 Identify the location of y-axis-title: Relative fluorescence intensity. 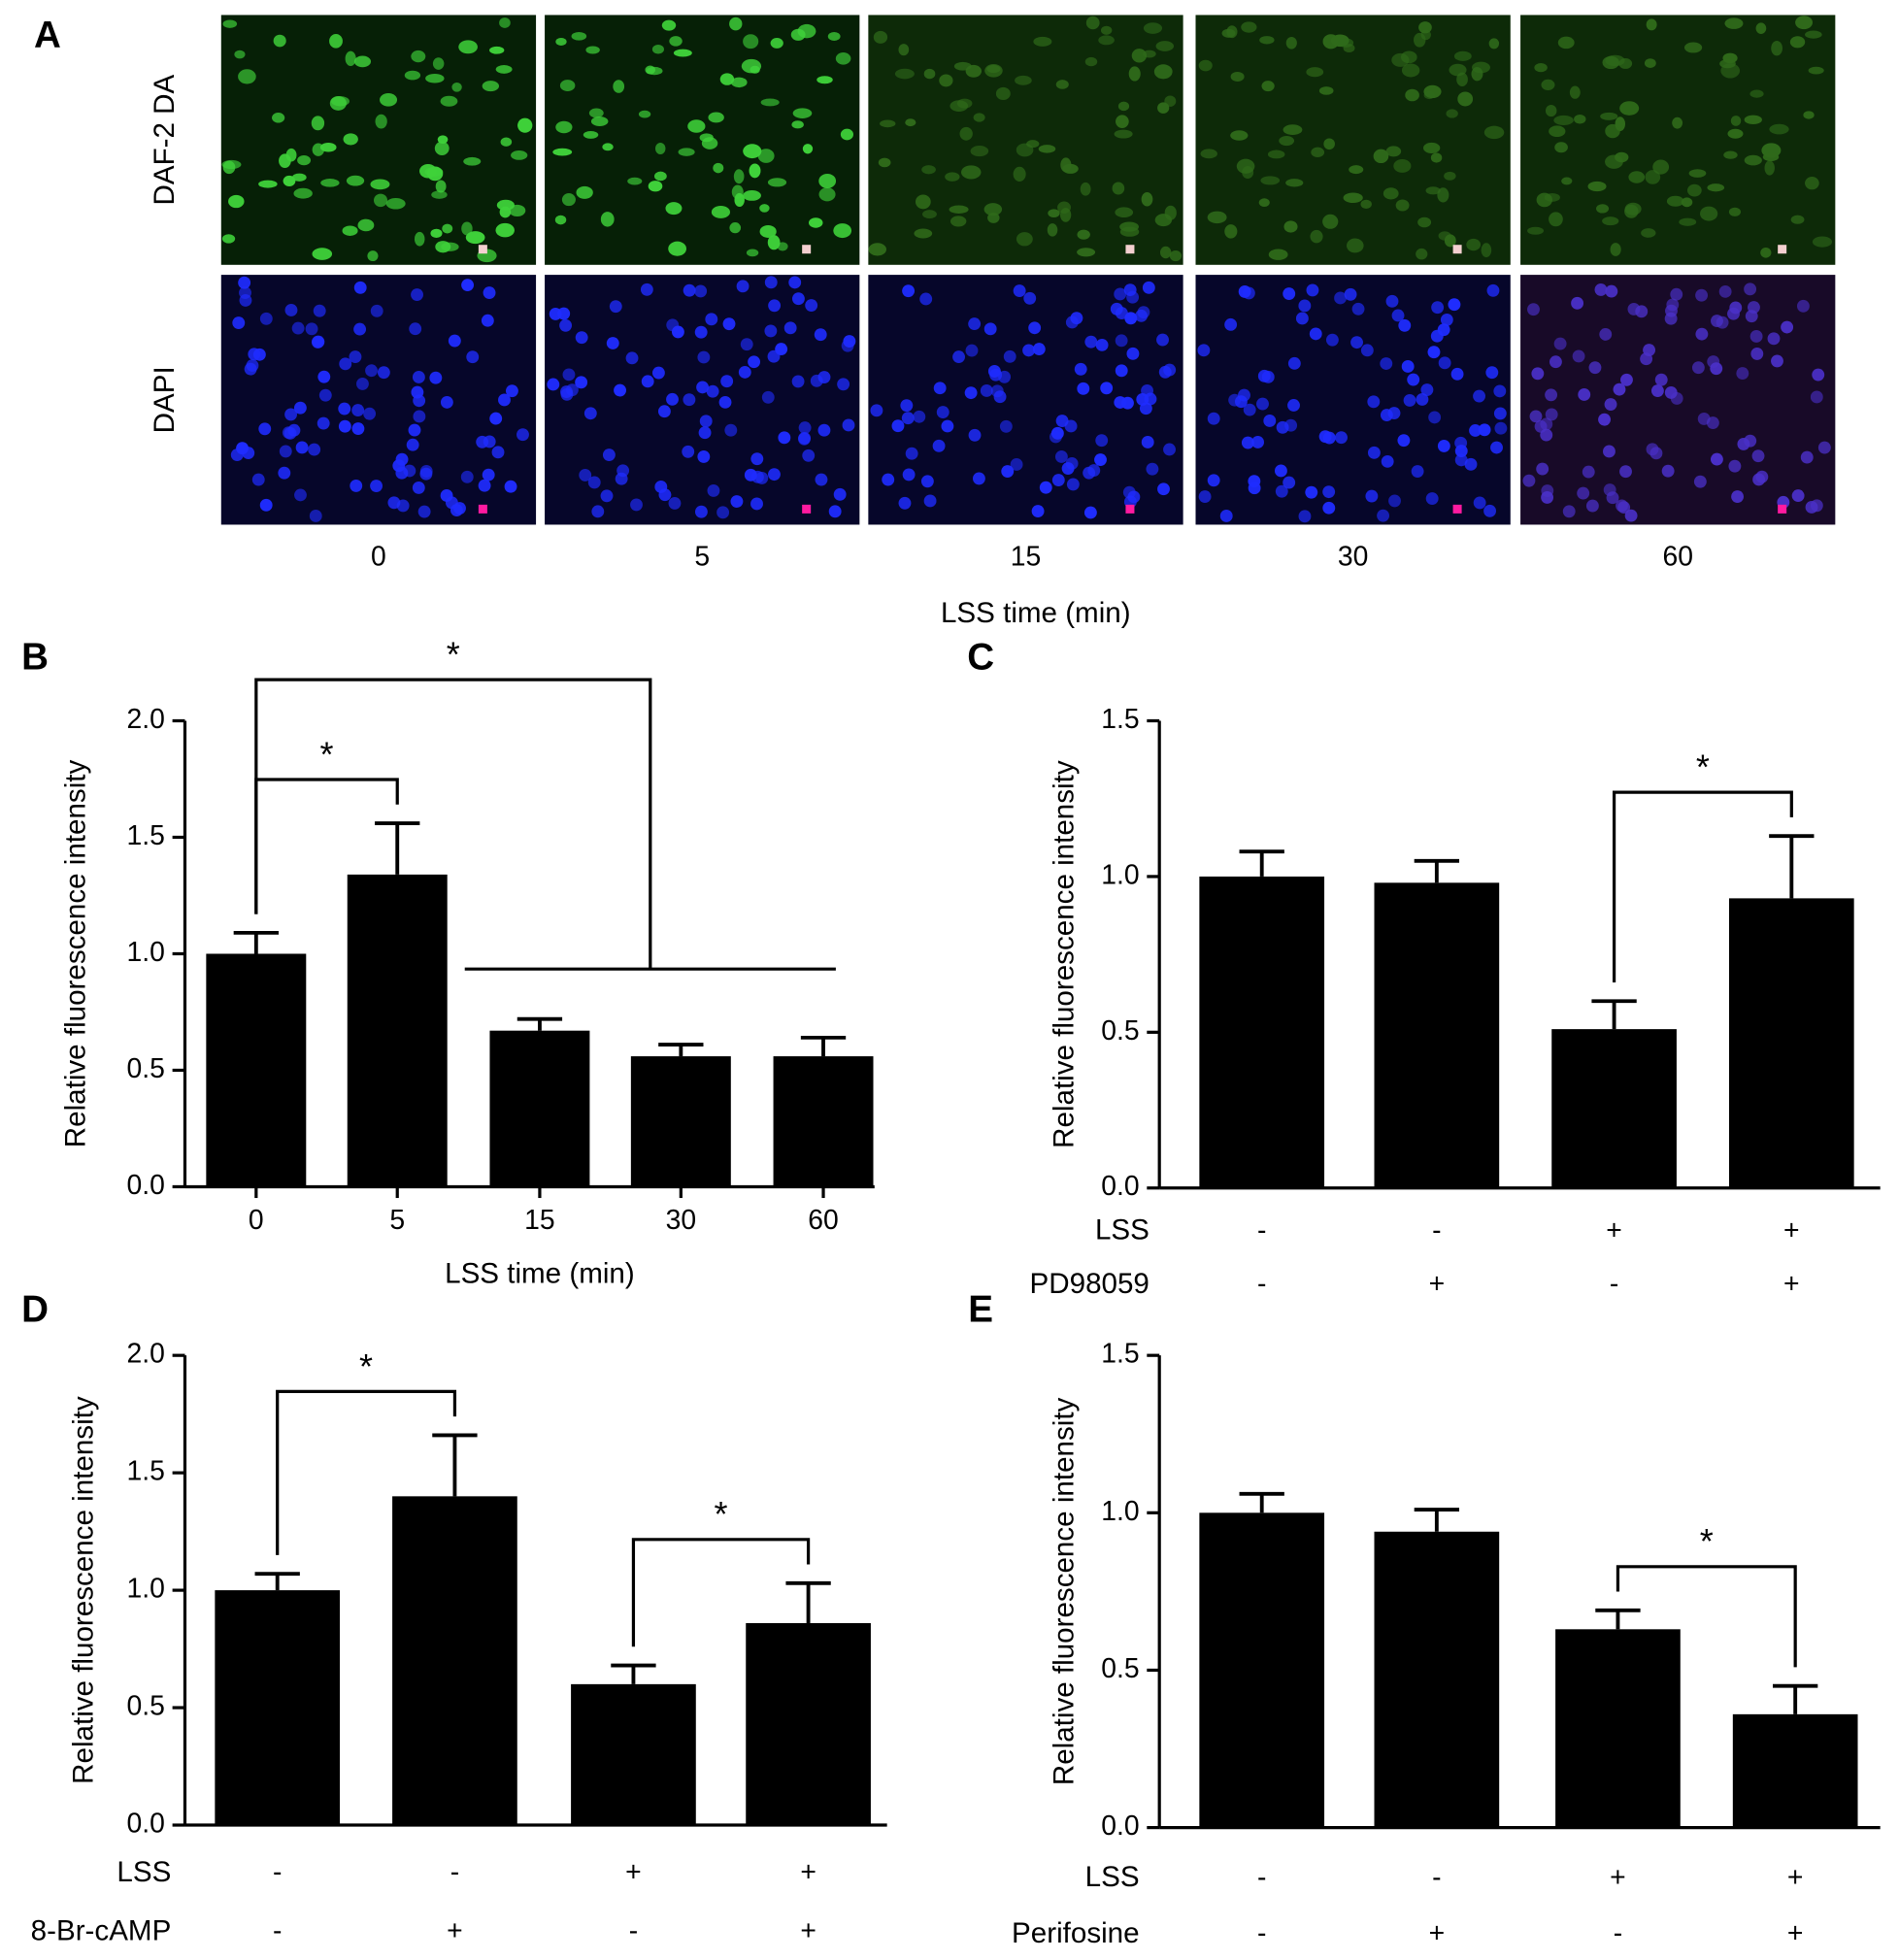
(1064, 1591).